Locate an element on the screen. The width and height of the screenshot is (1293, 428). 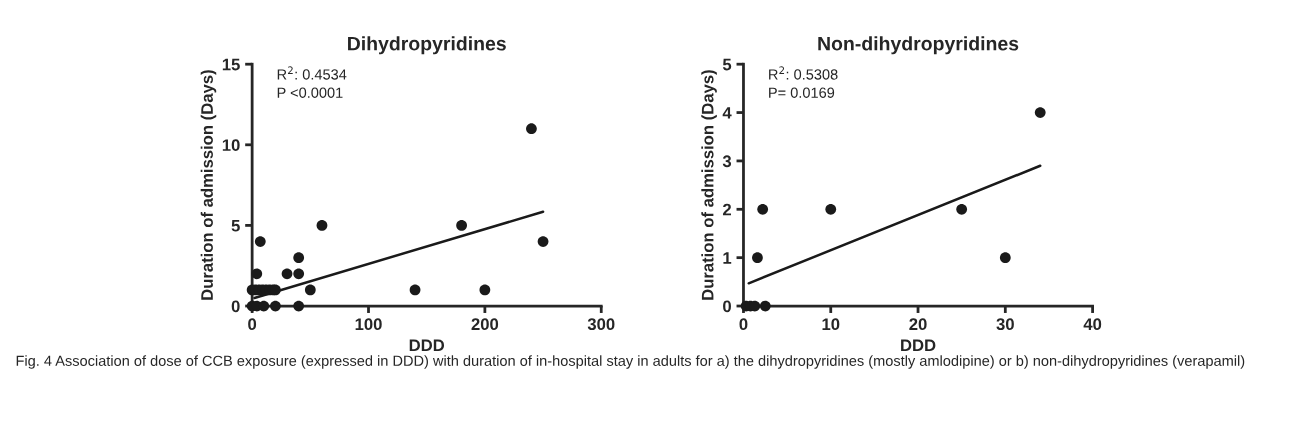
x-tick-label: 20 is located at coordinates (918, 324).